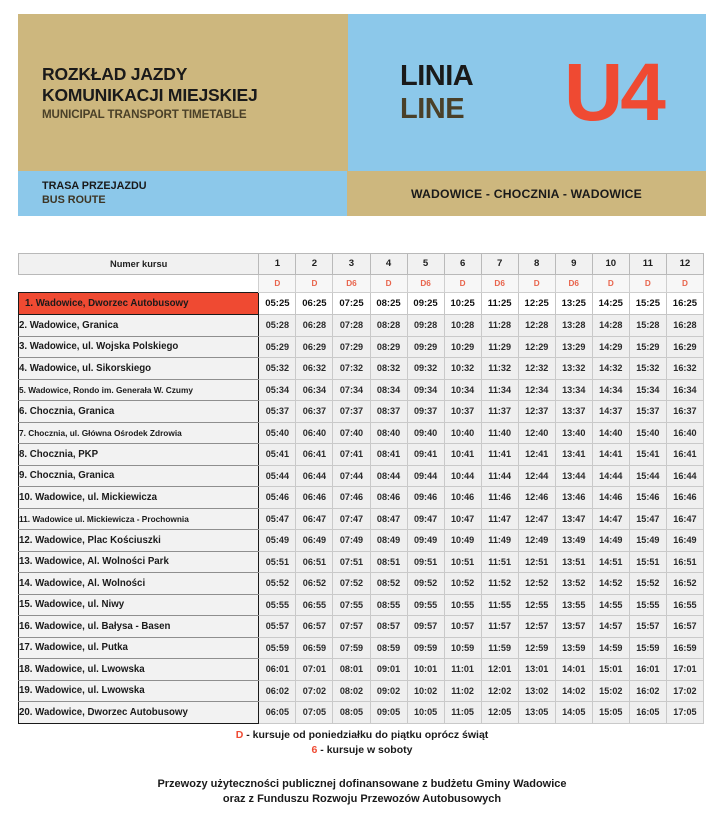 The height and width of the screenshot is (825, 724). Describe the element at coordinates (499, 561) in the screenshot. I see `departure-time-r13-c7: 11:51` at that location.